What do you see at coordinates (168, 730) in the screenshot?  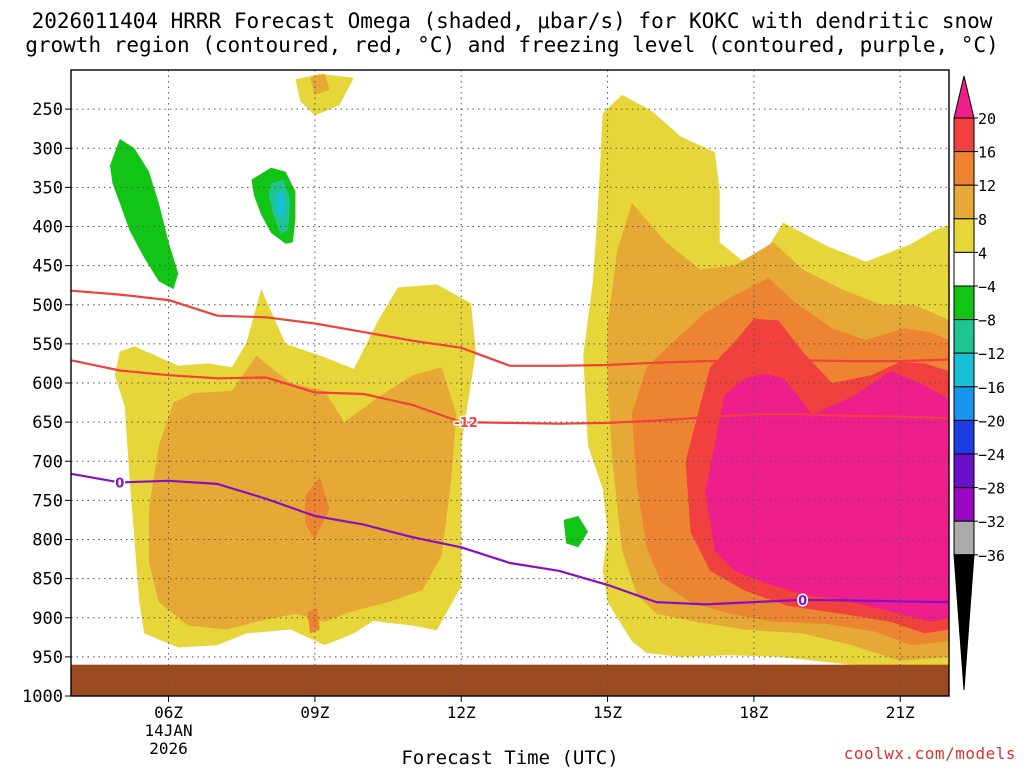 I see `date-label-0: 14JAN` at bounding box center [168, 730].